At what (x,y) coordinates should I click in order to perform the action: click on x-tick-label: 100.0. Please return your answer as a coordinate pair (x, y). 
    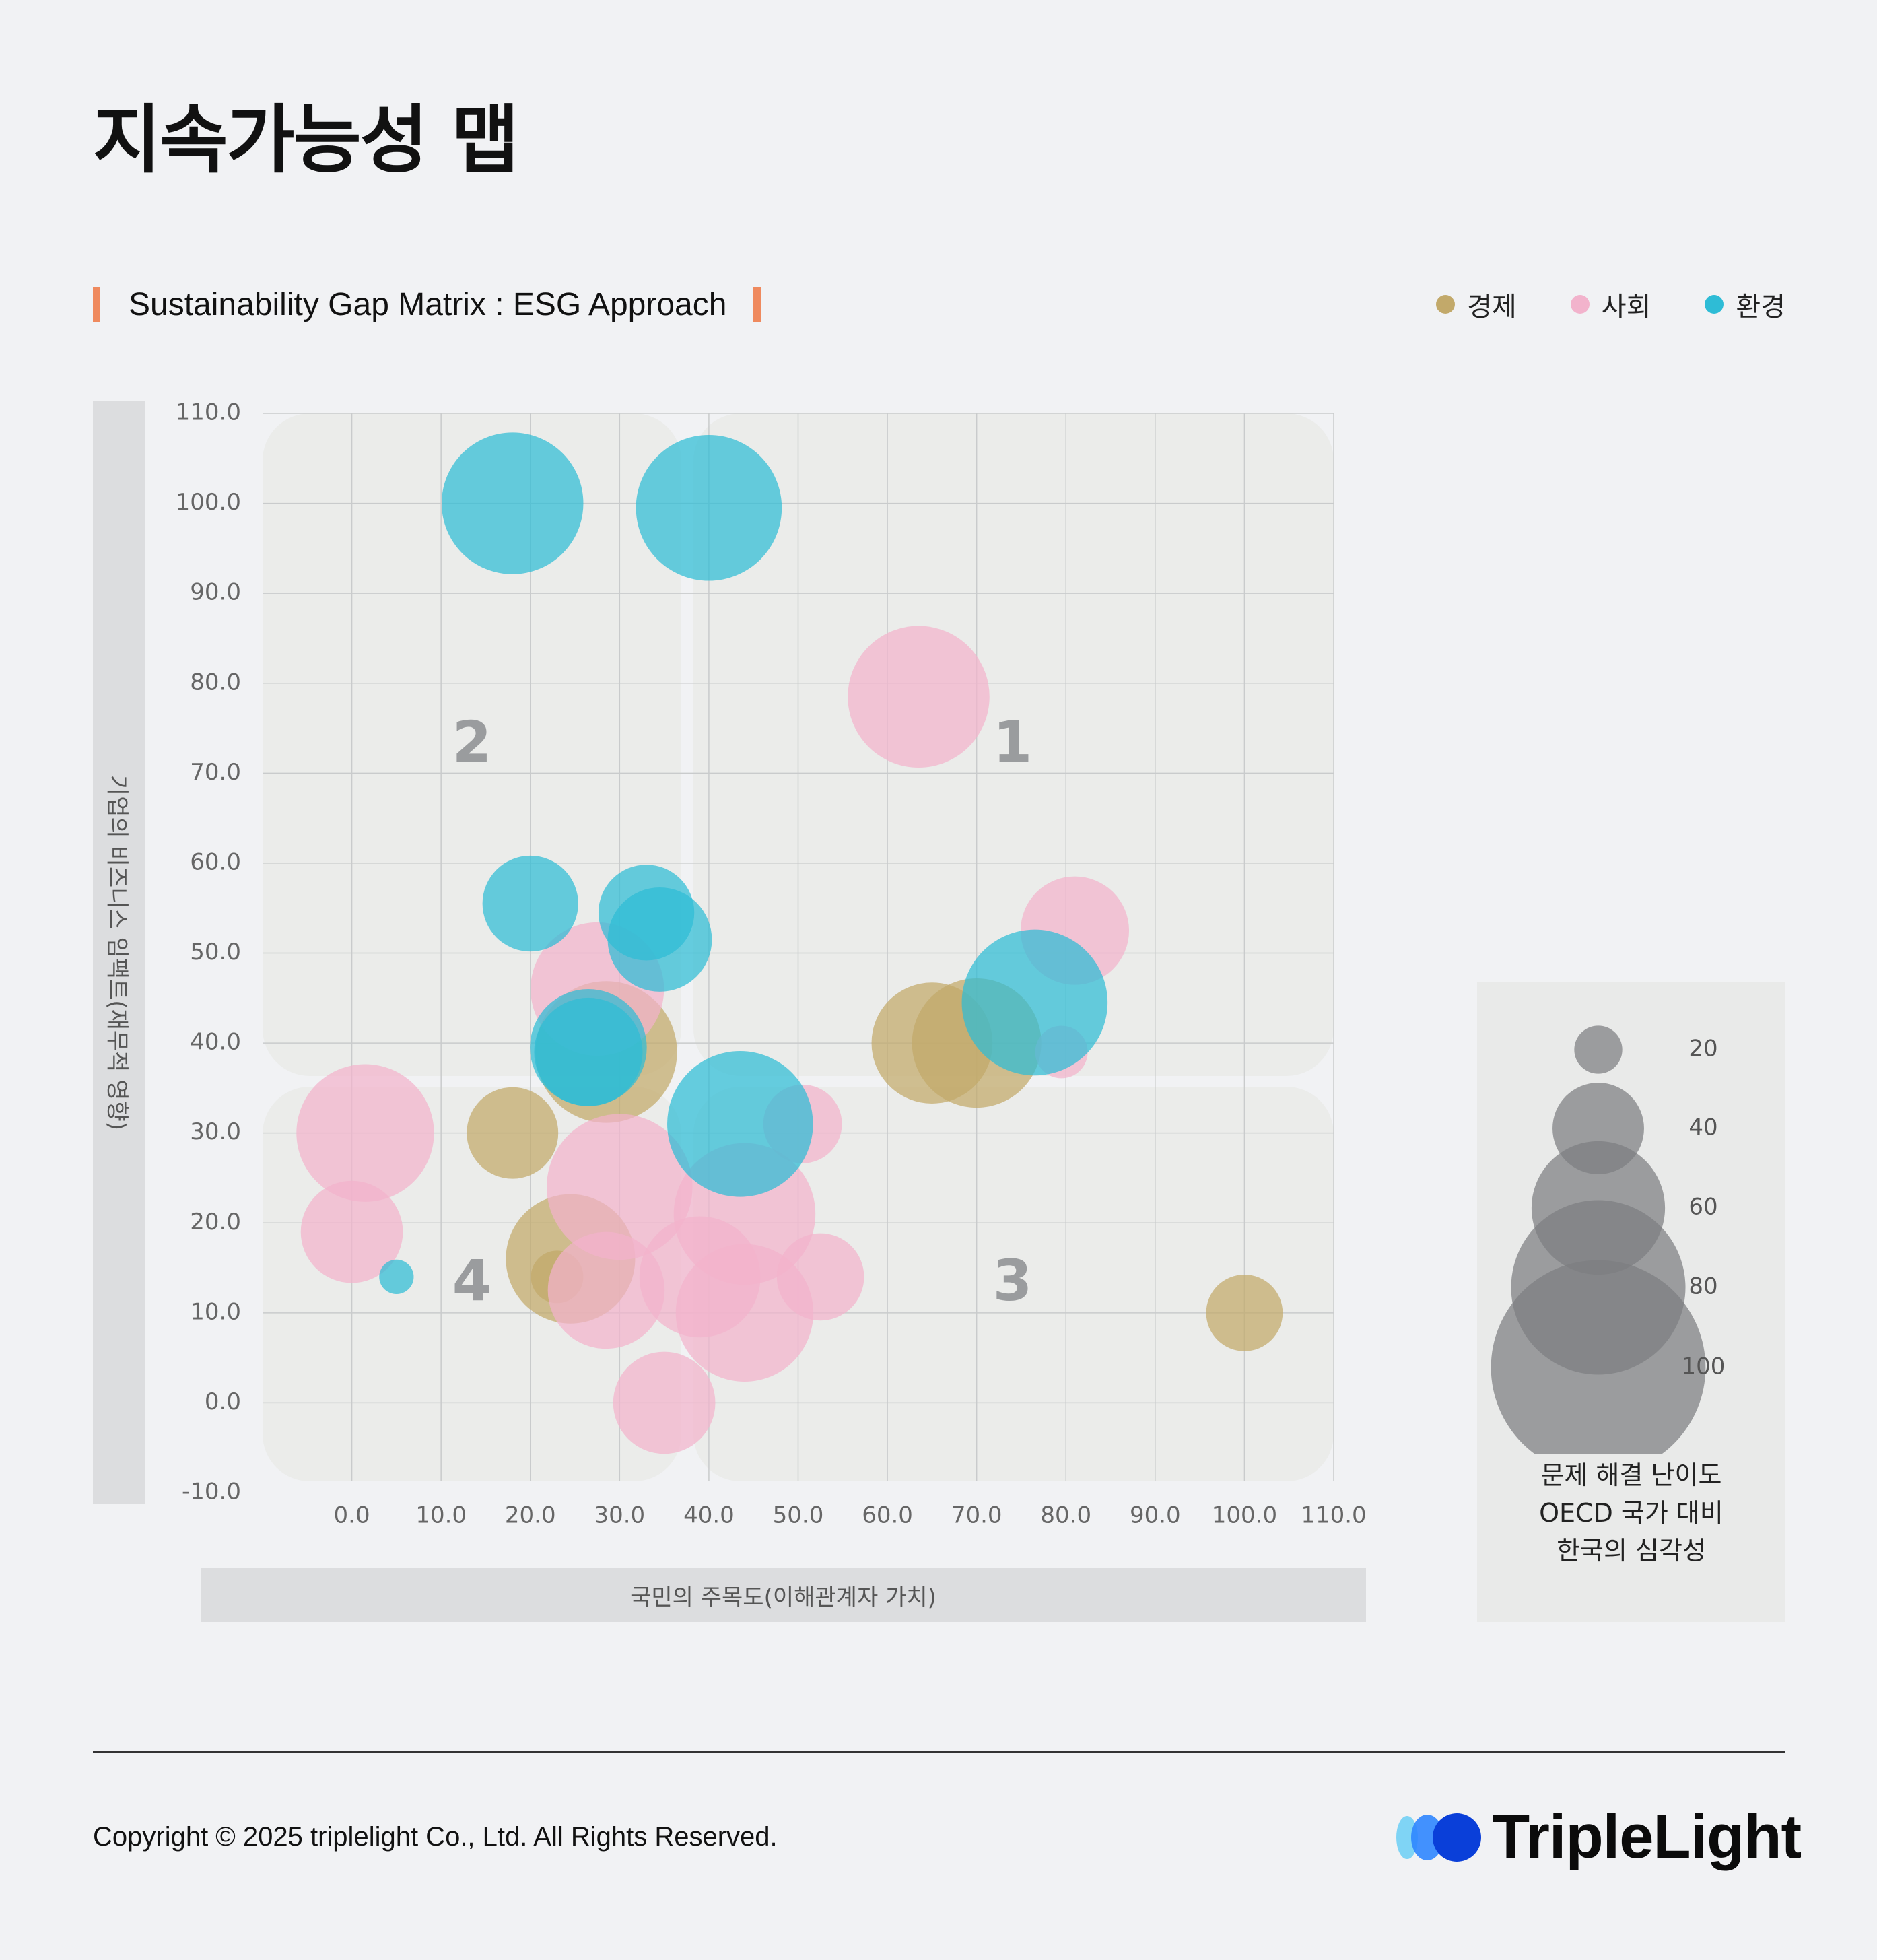
    Looking at the image, I should click on (1244, 1515).